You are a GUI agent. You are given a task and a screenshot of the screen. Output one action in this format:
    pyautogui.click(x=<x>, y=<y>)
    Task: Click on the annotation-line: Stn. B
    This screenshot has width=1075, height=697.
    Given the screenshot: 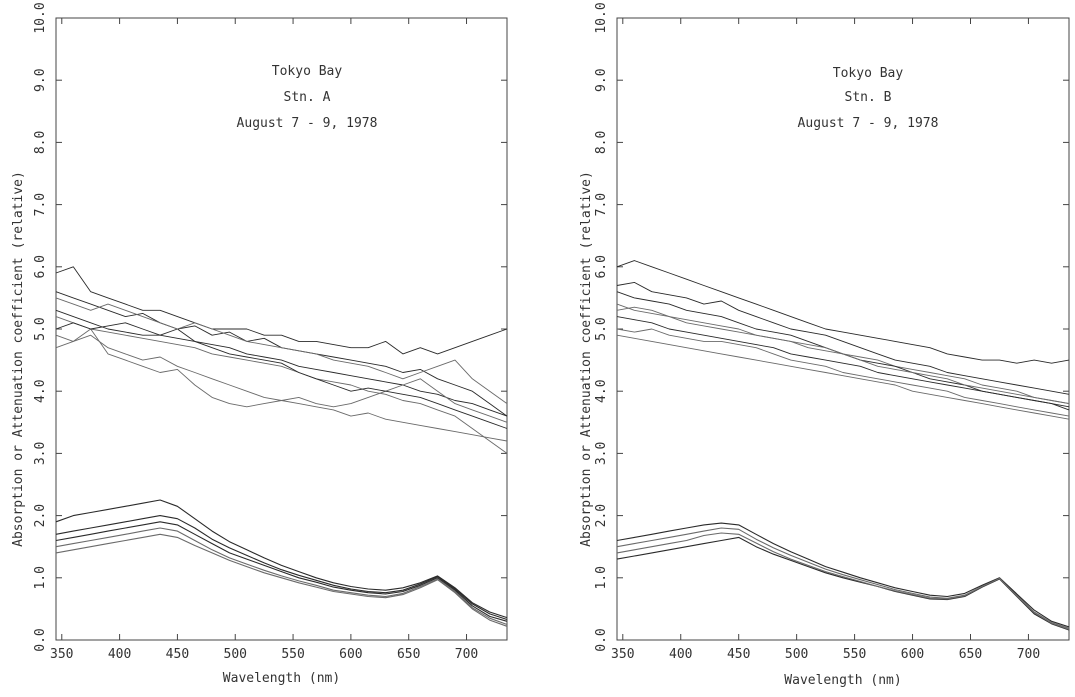 What is the action you would take?
    pyautogui.click(x=868, y=97)
    